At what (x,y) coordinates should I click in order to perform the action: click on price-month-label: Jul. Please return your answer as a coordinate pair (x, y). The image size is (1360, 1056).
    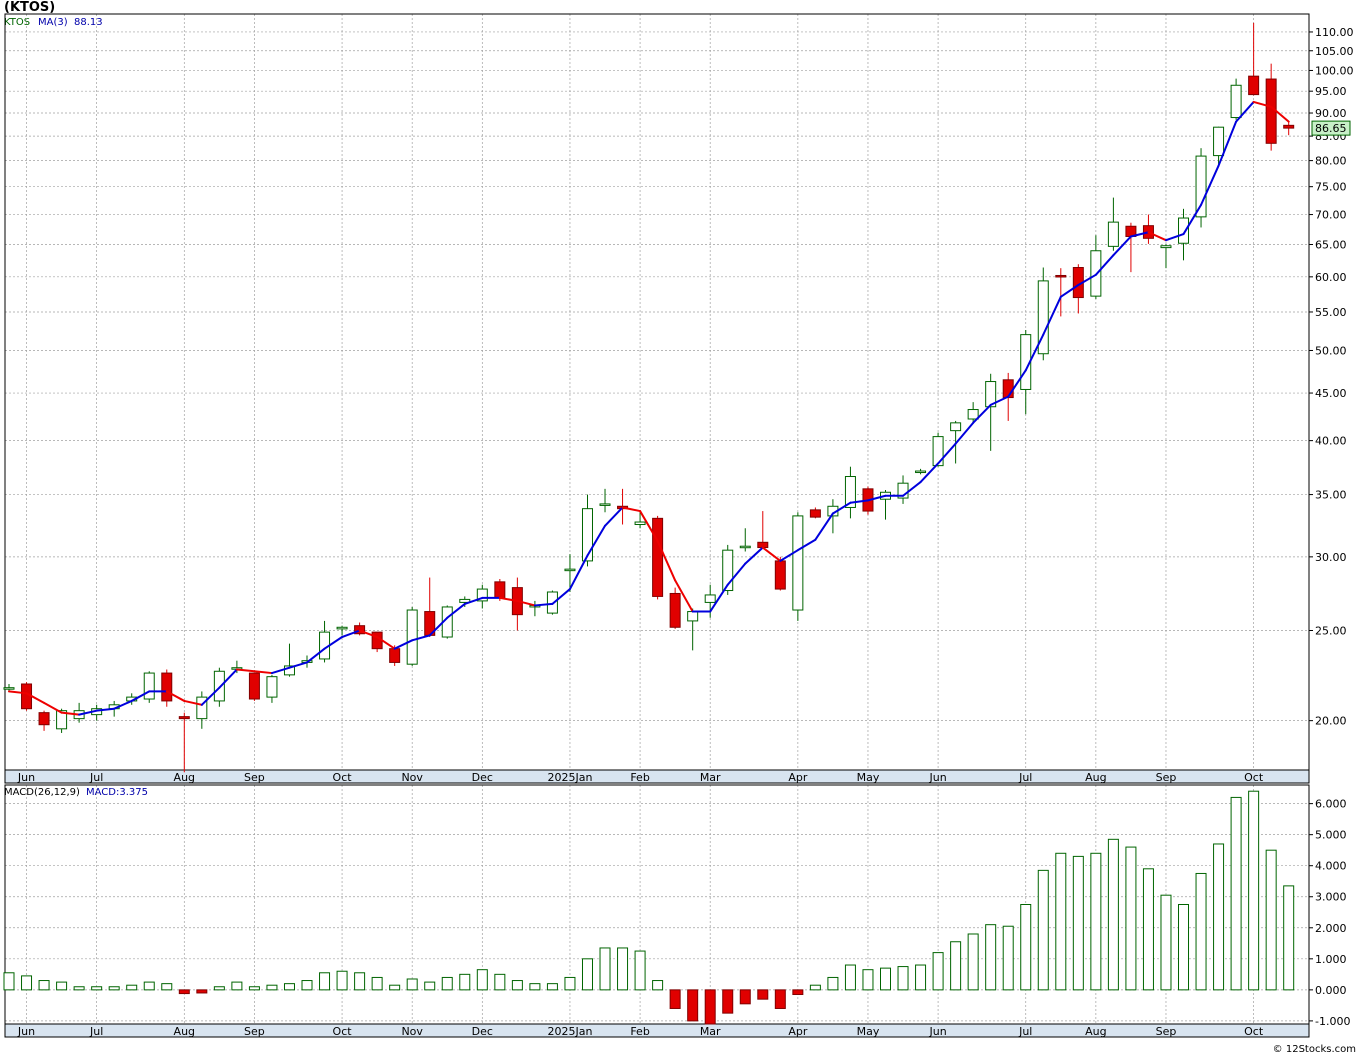
    Looking at the image, I should click on (1025, 777).